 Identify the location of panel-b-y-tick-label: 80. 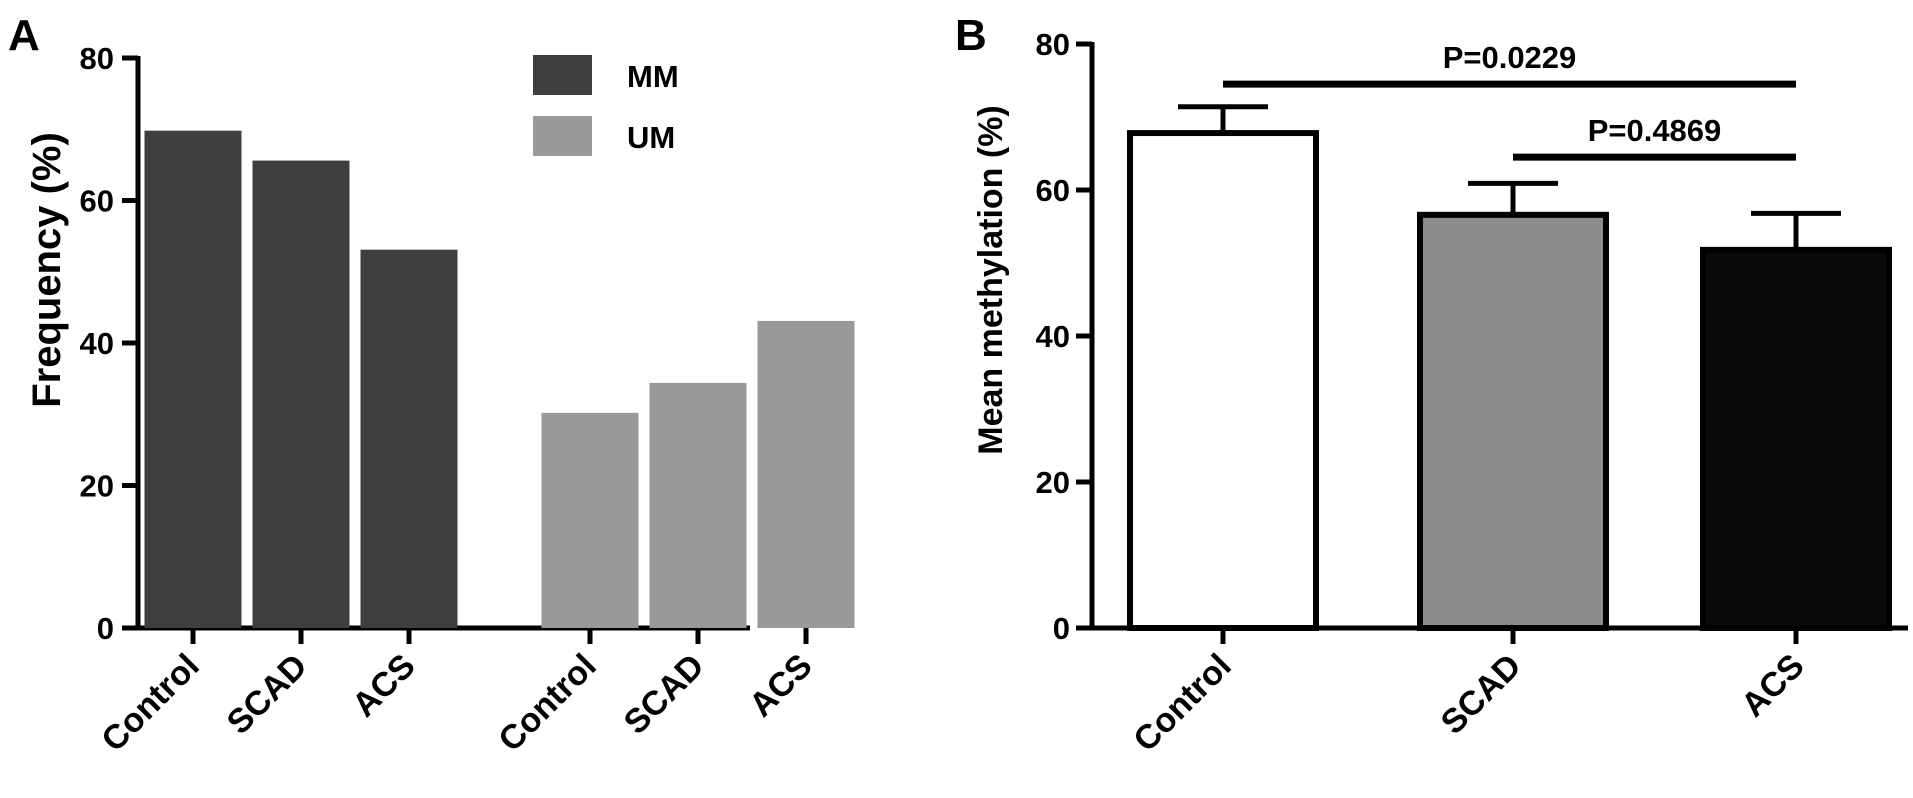
(1053, 44).